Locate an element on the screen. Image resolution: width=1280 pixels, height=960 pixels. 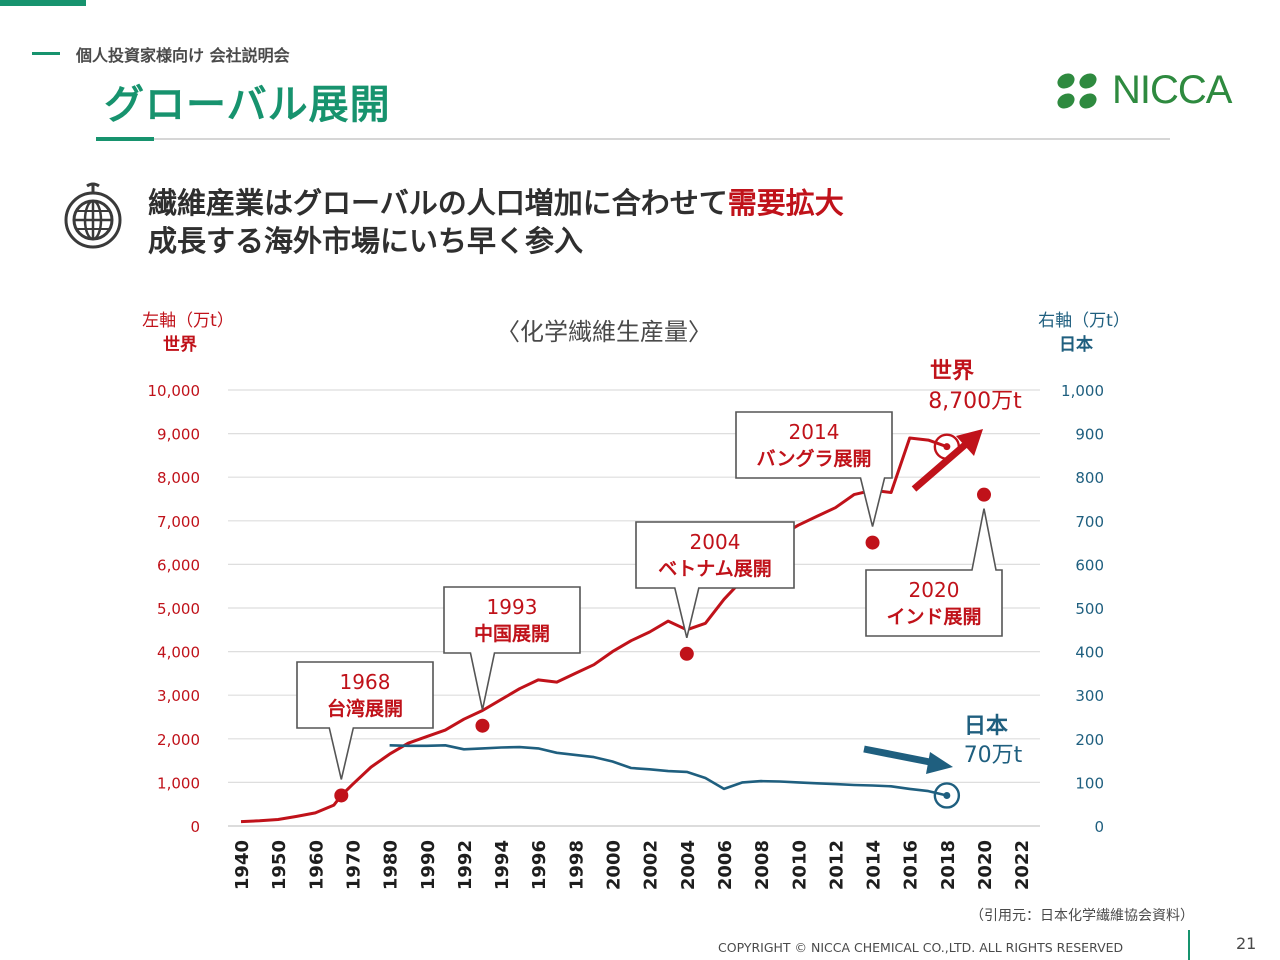
x-tick-label: 1960 is located at coordinates (316, 865).